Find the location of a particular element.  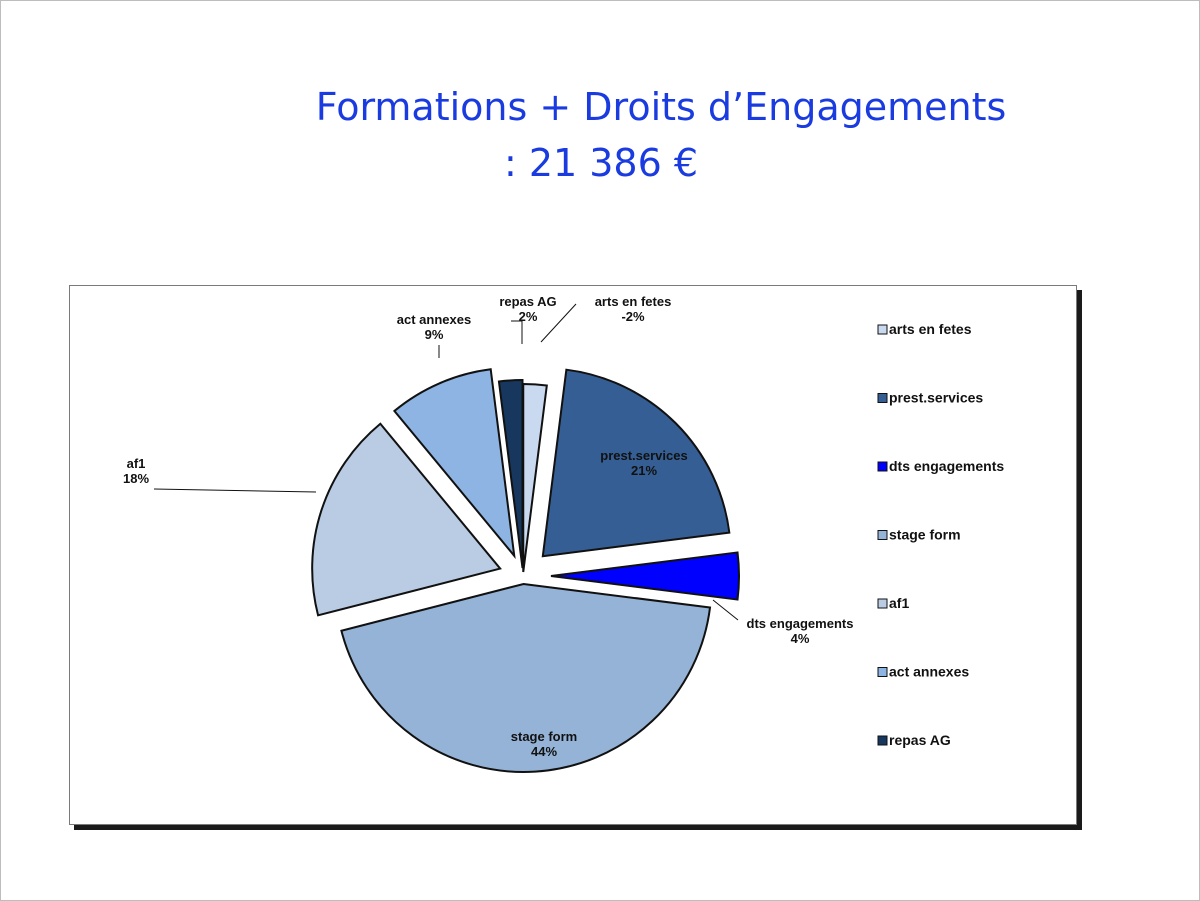

pie-slice-prest-services is located at coordinates (636, 463).